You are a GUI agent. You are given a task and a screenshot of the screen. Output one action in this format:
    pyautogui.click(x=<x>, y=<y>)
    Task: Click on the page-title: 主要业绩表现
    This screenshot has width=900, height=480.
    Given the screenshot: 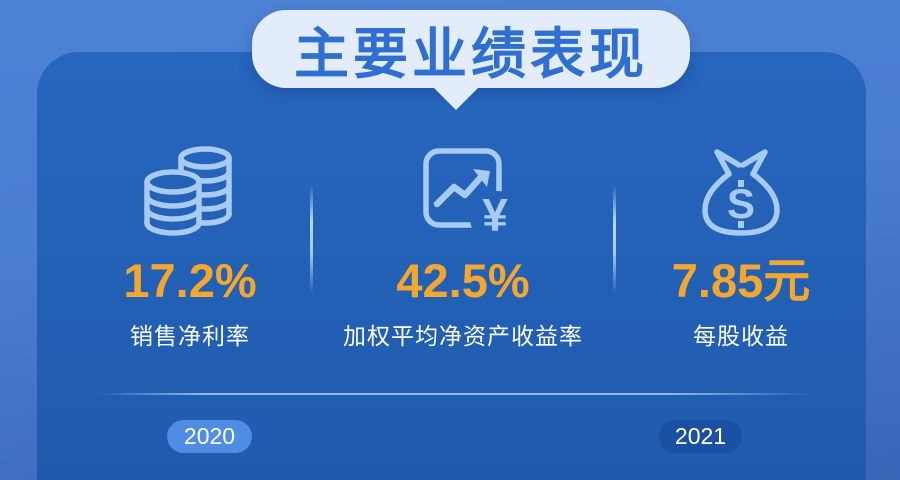 What is the action you would take?
    pyautogui.click(x=470, y=54)
    